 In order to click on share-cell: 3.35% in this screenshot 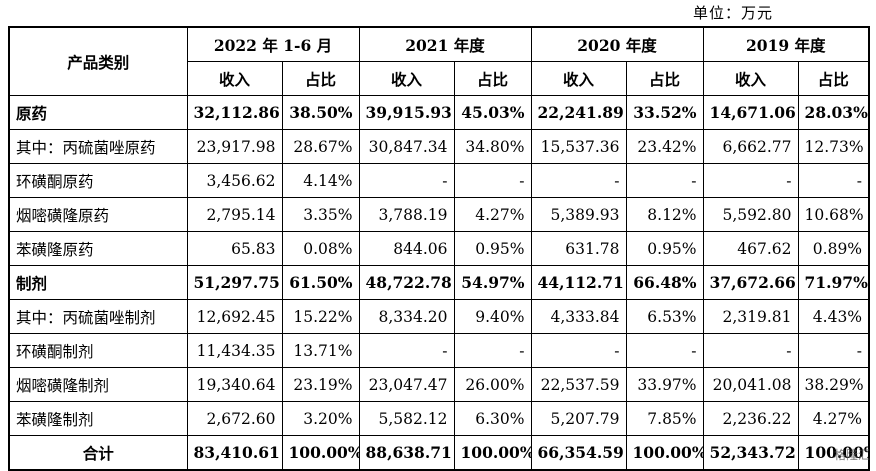, I will do `click(320, 214)`.